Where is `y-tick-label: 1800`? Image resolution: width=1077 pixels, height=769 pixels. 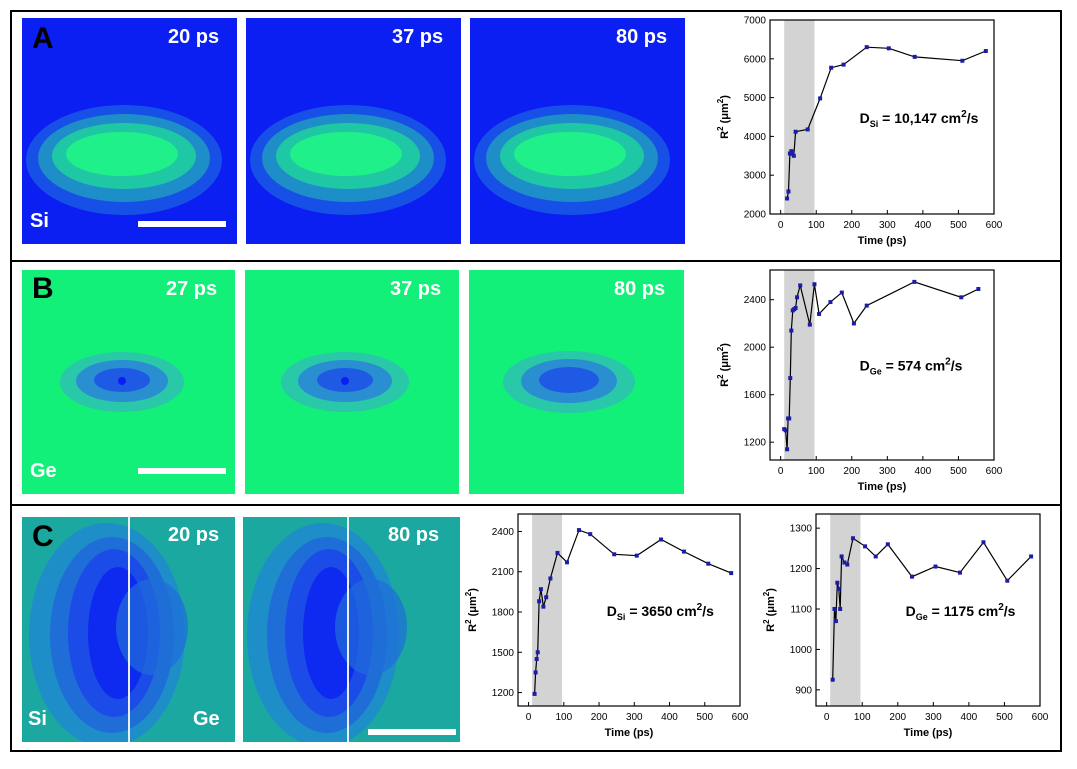
y-tick-label: 1800 is located at coordinates (503, 613).